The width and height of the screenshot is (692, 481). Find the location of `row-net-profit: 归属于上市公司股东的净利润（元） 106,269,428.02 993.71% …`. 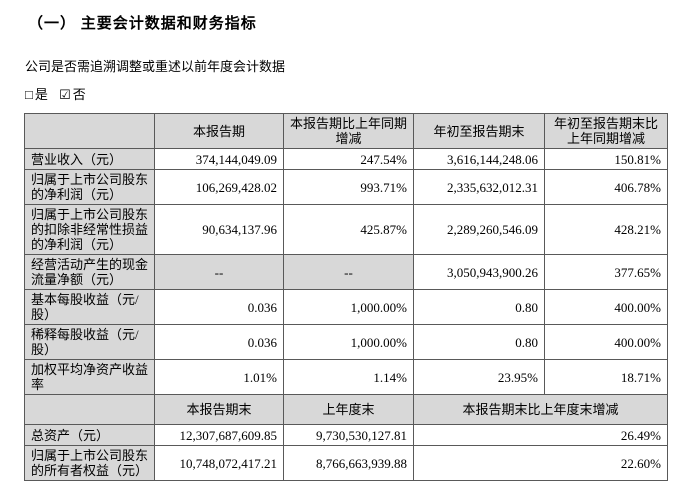

row-net-profit: 归属于上市公司股东的净利润（元） 106,269,428.02 993.71% … is located at coordinates (346, 187).